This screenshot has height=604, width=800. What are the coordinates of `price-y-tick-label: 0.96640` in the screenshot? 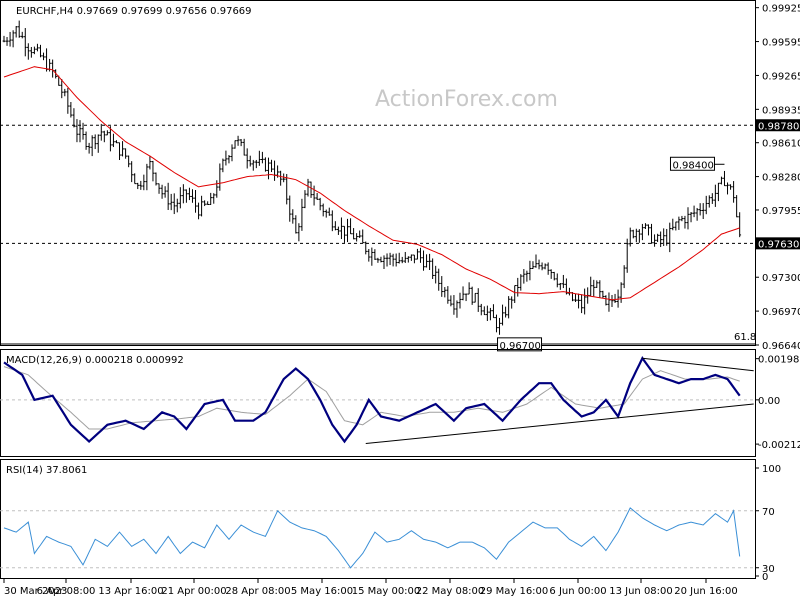 It's located at (781, 346).